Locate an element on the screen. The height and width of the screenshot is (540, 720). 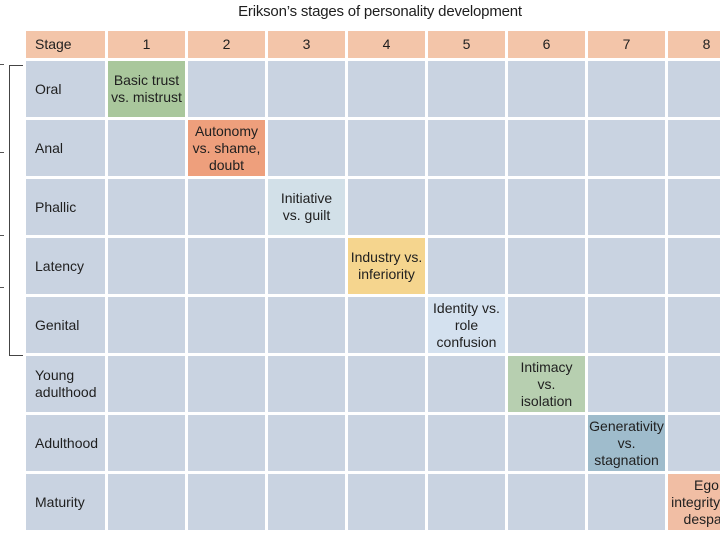
stage-number-header: 2 is located at coordinates (226, 44).